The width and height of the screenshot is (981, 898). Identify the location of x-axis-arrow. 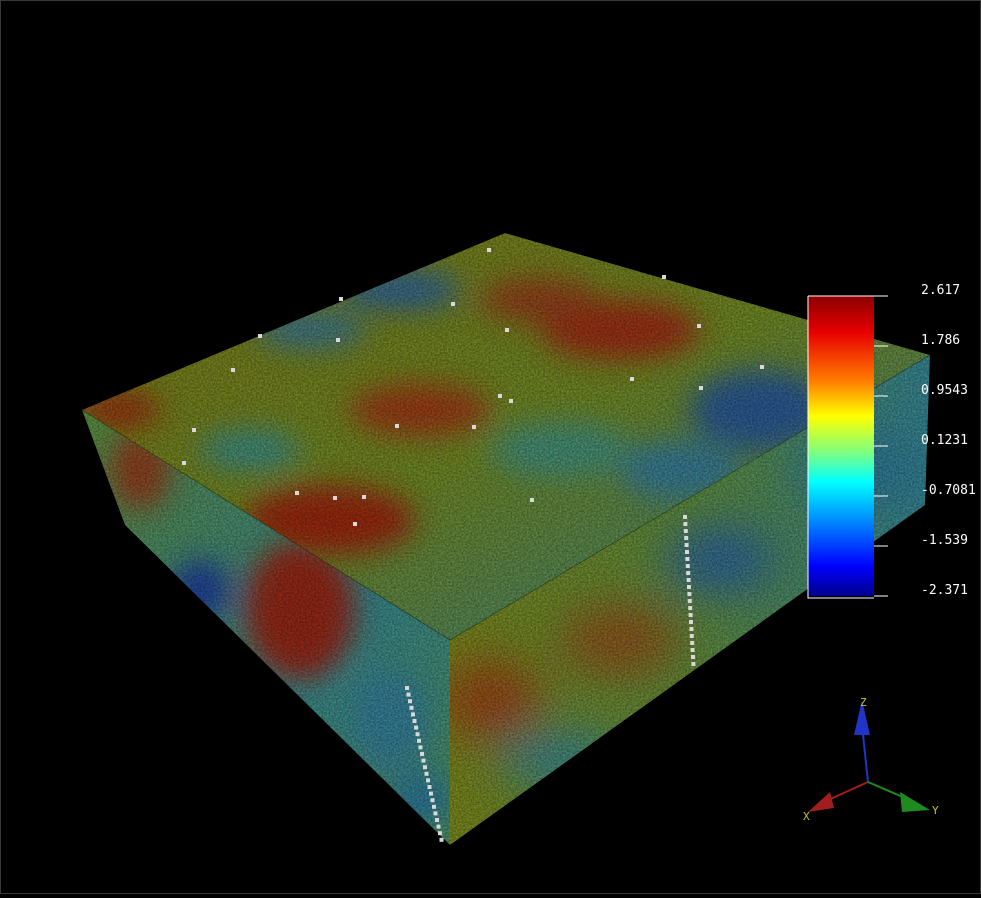
(821, 802).